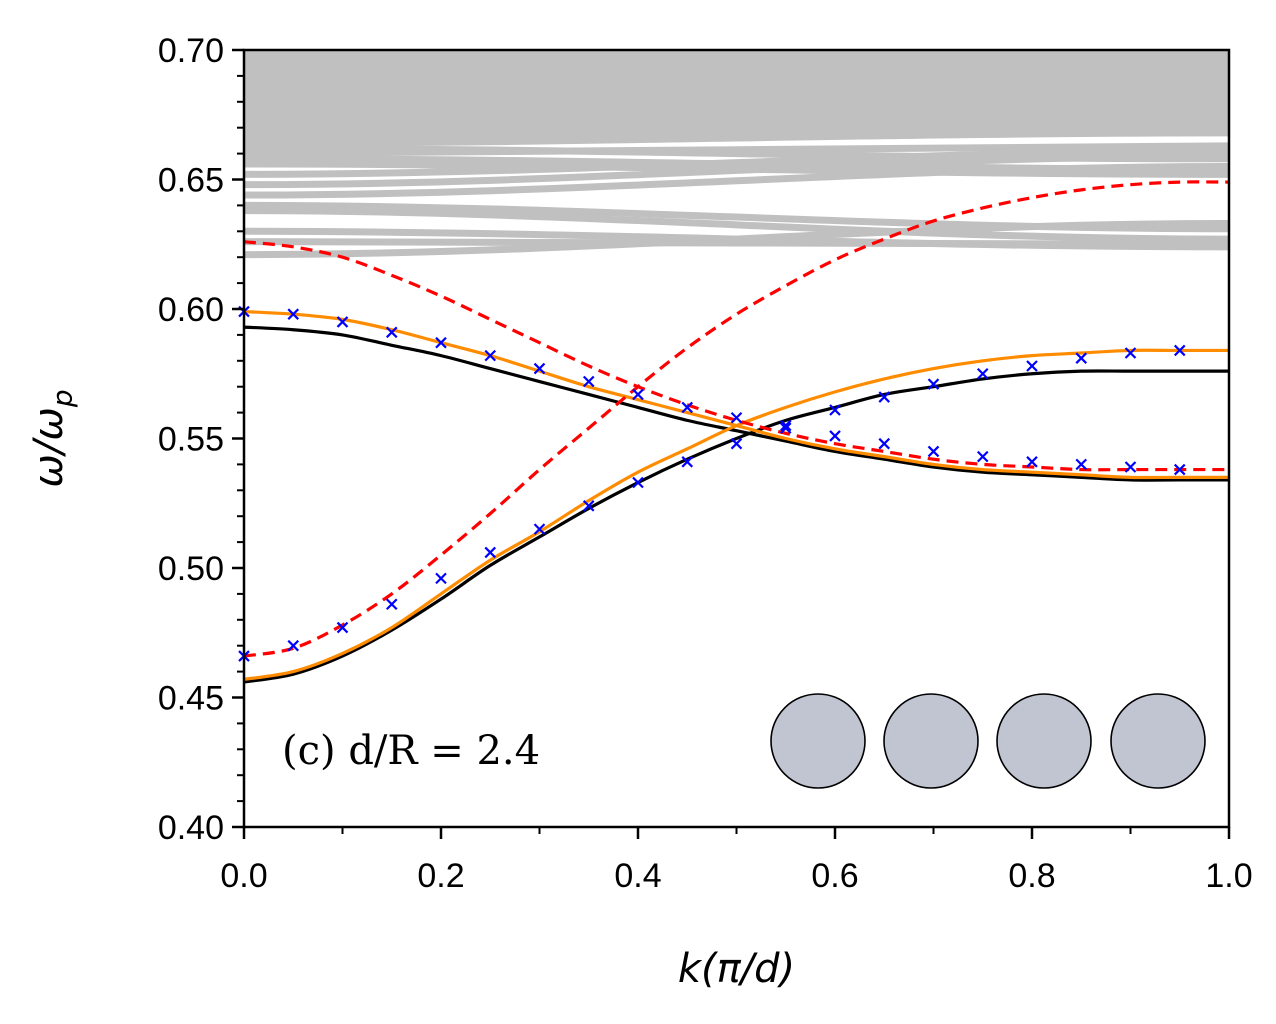 The image size is (1276, 1024). Describe the element at coordinates (736, 861) in the screenshot. I see `x-axis: 0.0 0.2 0.4 0.6 0.8 1.0` at that location.